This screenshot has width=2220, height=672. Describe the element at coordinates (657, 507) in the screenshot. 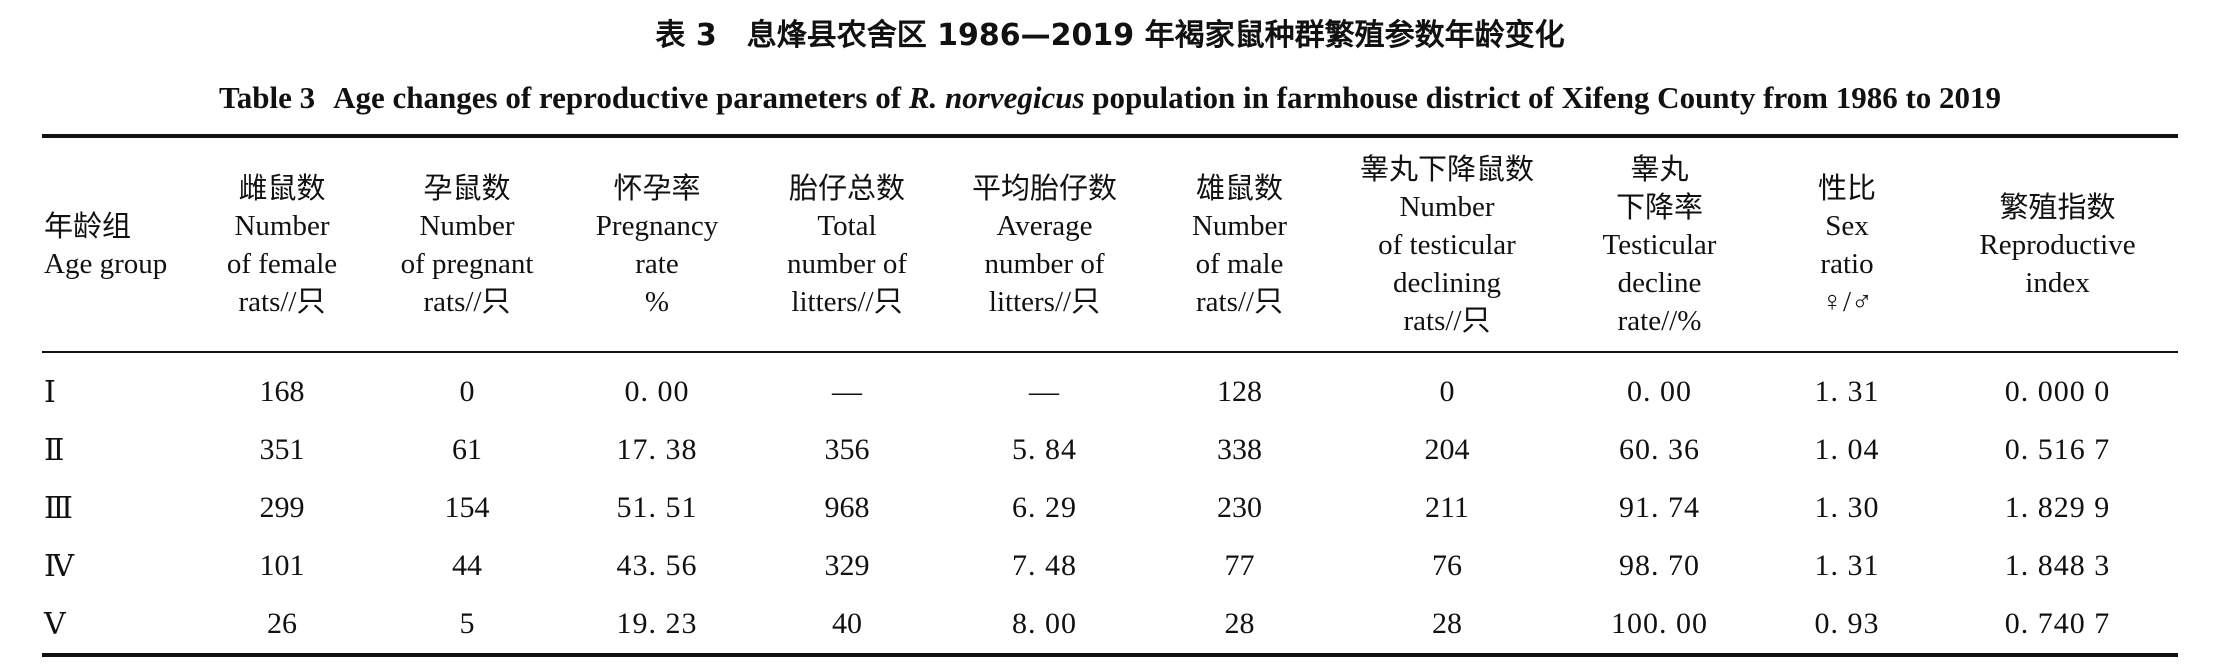

I see `pregnancy-rate-cell: 51. 51` at that location.